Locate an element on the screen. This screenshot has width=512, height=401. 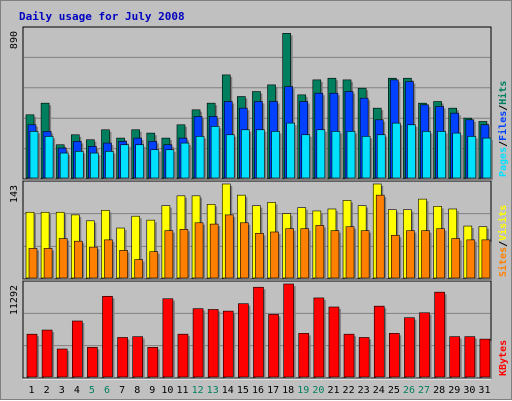
x-tick-label: 25 is located at coordinates (394, 390).